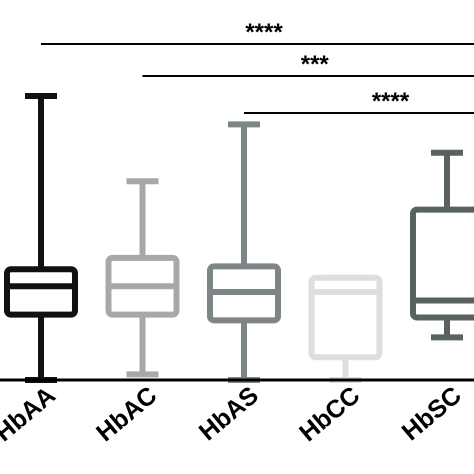  What do you see at coordinates (126, 414) in the screenshot?
I see `x-tick-label-hbac: HbAC` at bounding box center [126, 414].